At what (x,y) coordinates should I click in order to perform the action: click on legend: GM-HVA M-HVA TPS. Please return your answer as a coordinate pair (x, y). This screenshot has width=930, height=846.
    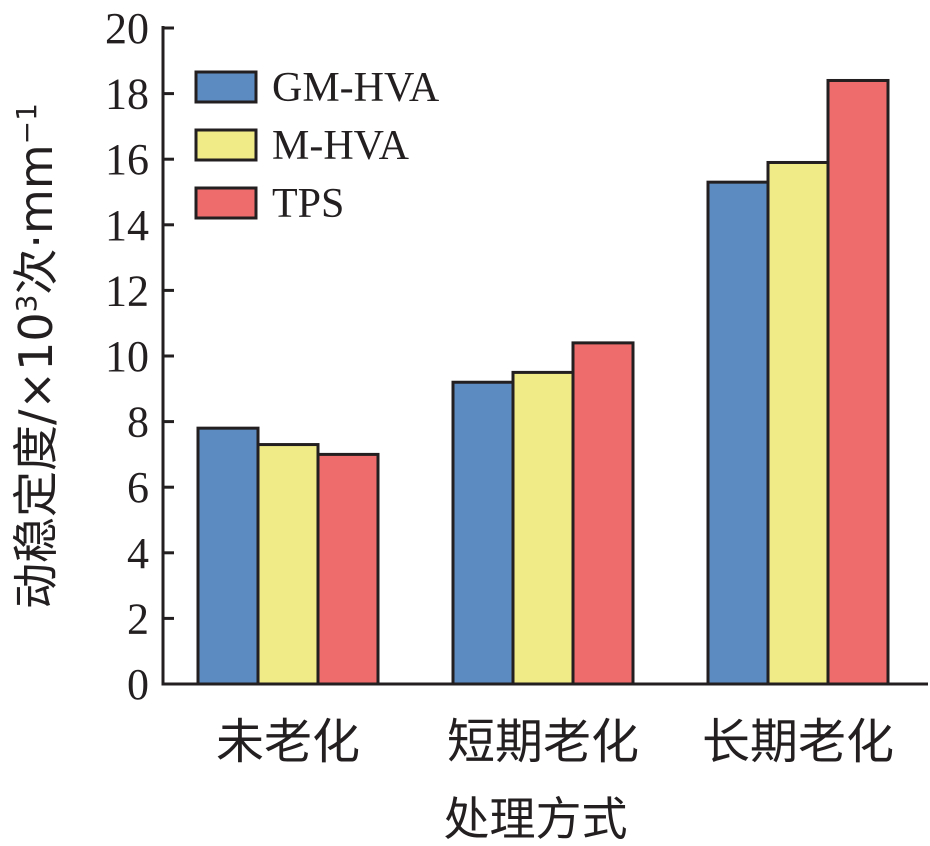
    Looking at the image, I should click on (317, 146).